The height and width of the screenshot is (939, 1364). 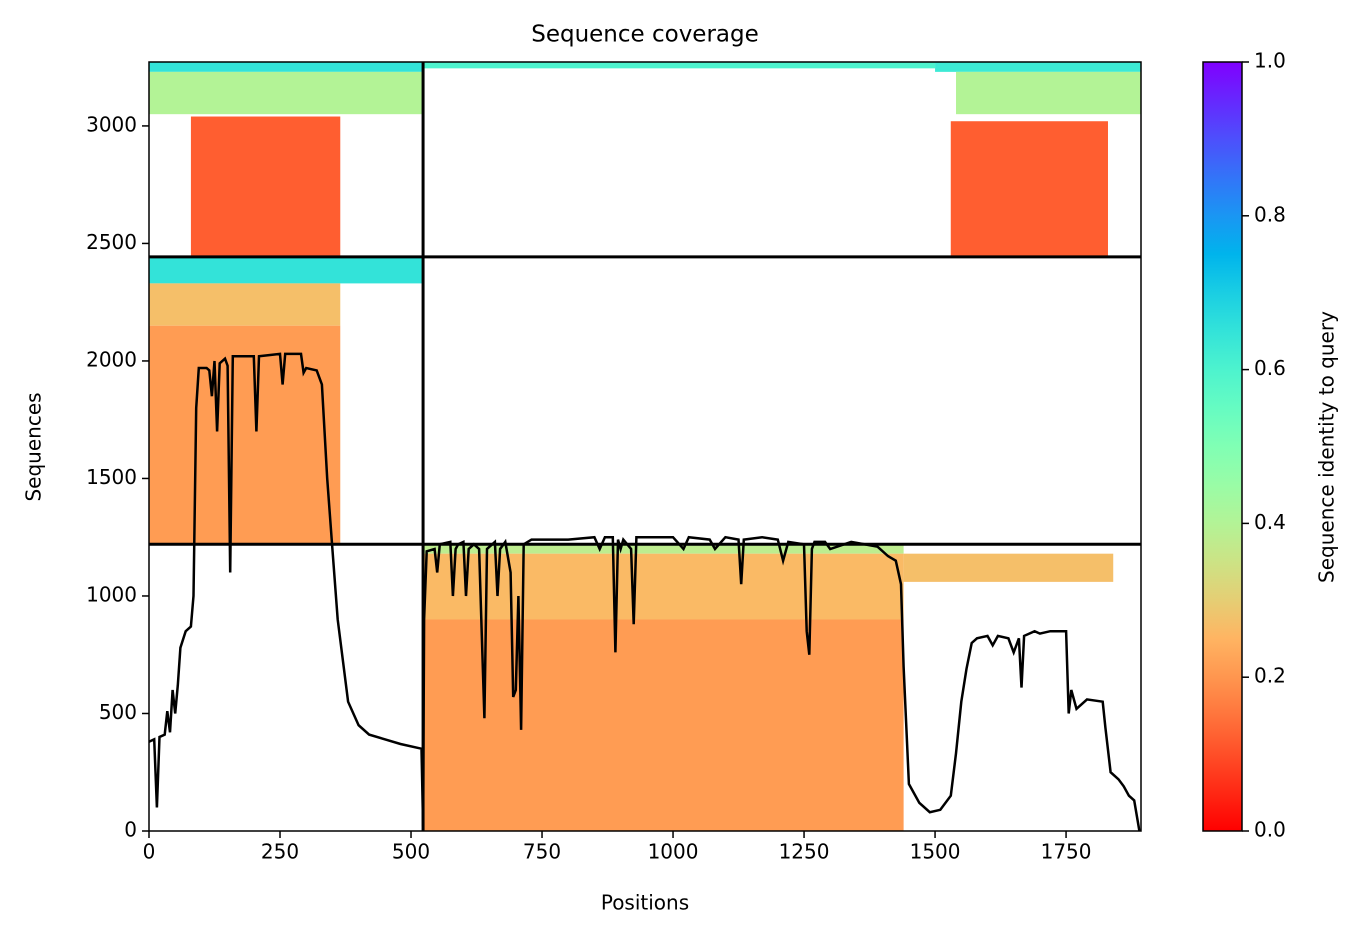 I want to click on y-tick-label: 1000, so click(x=111, y=594).